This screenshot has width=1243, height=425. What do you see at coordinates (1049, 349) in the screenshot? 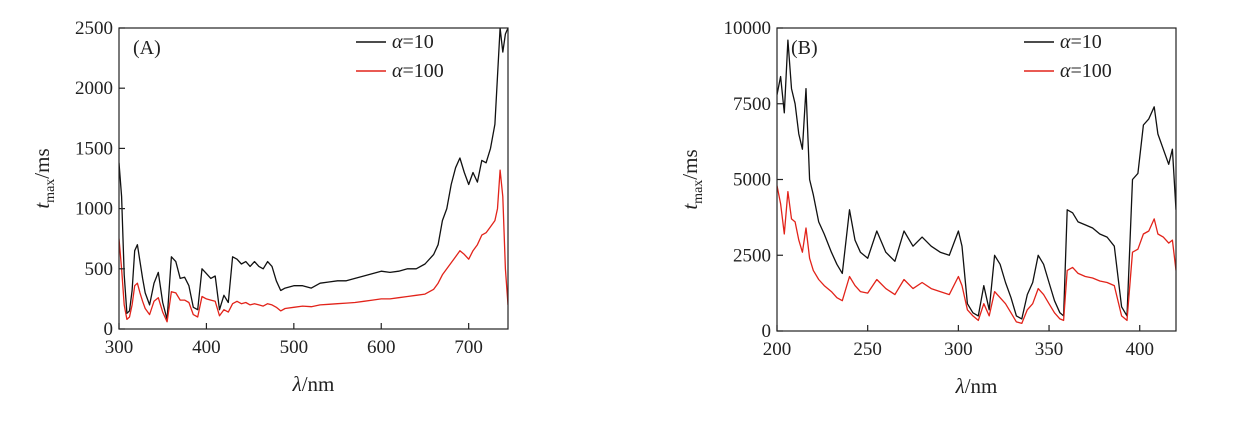
I see `x-tick-label: 350` at bounding box center [1049, 349].